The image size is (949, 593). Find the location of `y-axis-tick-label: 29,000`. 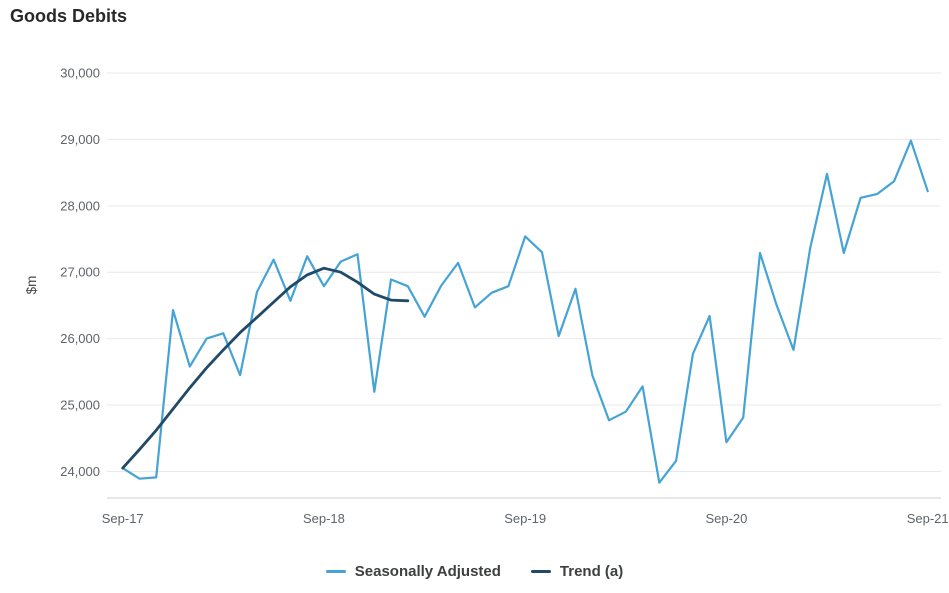

y-axis-tick-label: 29,000 is located at coordinates (80, 139).